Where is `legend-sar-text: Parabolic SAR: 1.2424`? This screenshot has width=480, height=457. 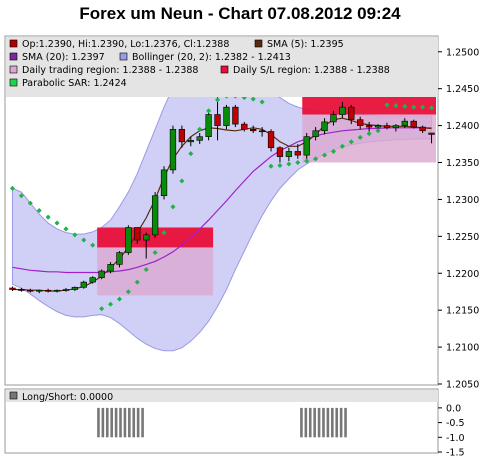 legend-sar-text: Parabolic SAR: 1.2424 is located at coordinates (74, 83).